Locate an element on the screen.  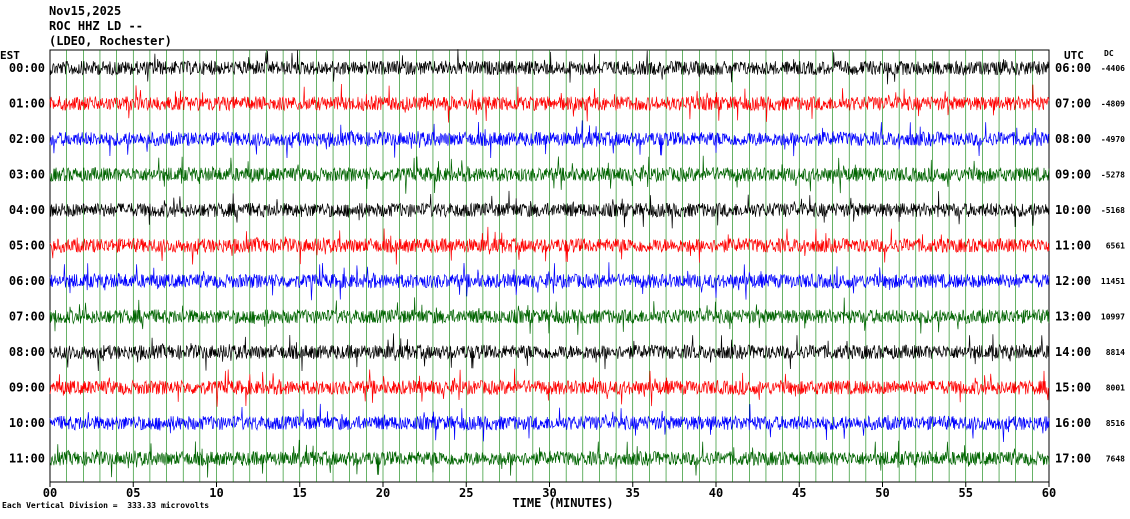
dc-value: 8814 is located at coordinates (1115, 352).